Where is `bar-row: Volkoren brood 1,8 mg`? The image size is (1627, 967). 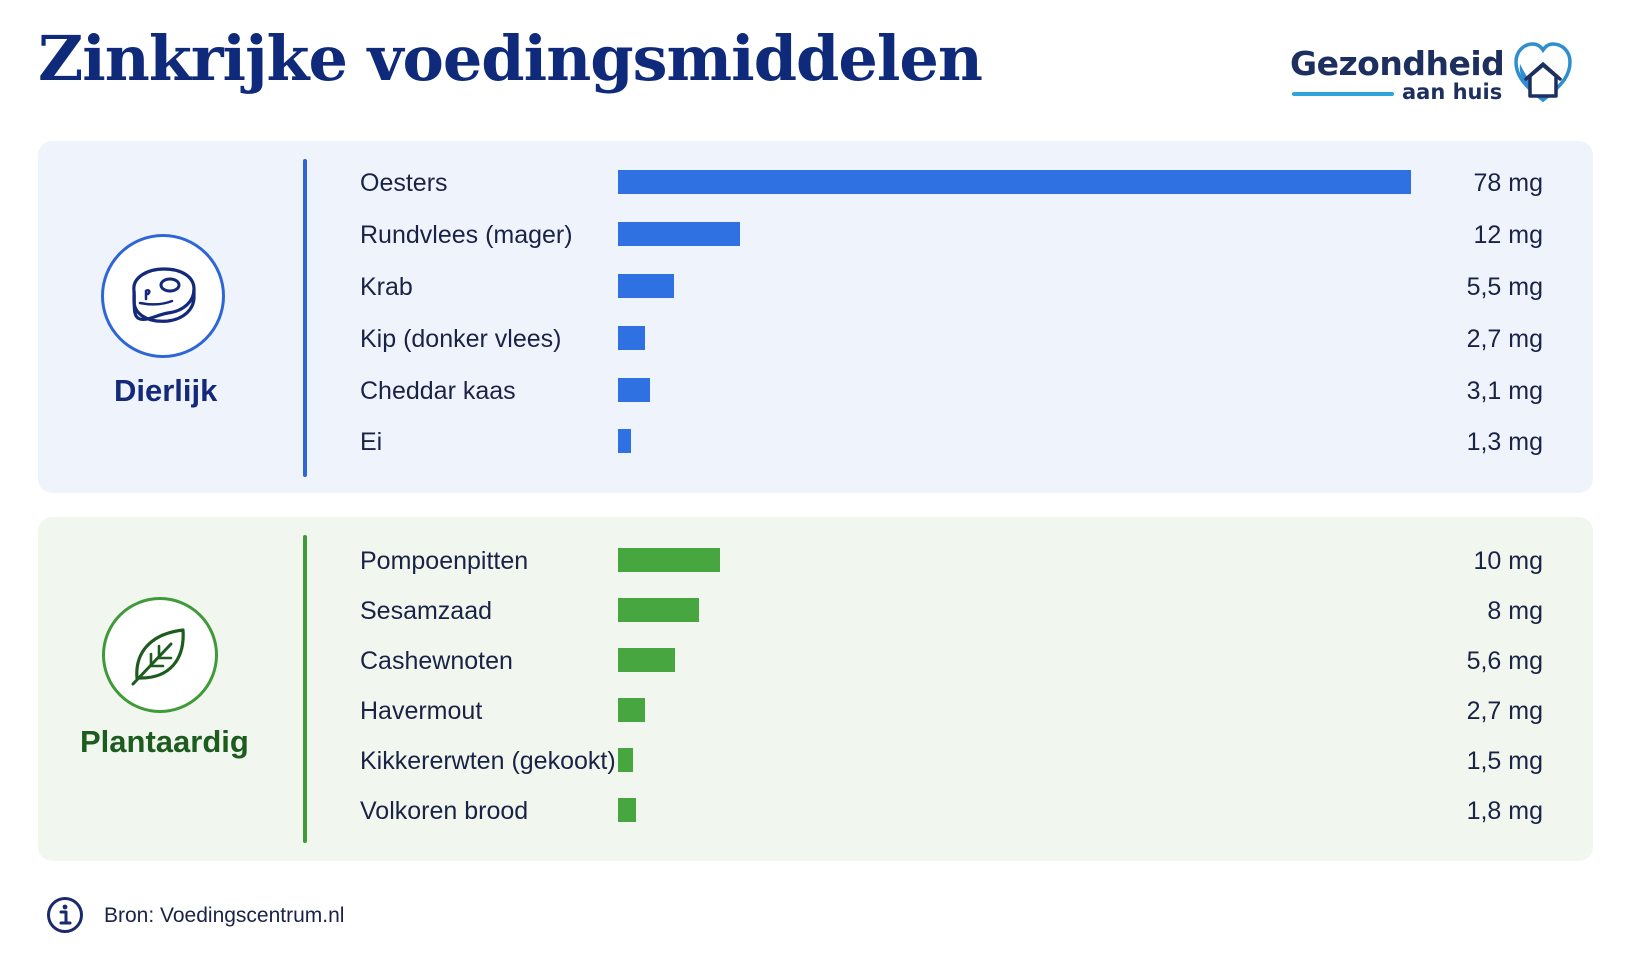 bar-row: Volkoren brood 1,8 mg is located at coordinates (815, 809).